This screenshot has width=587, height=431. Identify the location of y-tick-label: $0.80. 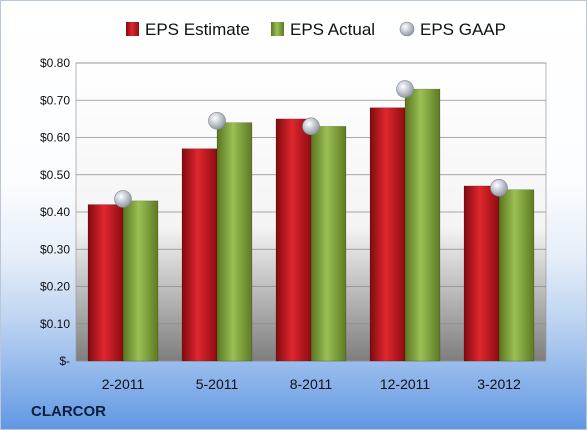
(55, 63).